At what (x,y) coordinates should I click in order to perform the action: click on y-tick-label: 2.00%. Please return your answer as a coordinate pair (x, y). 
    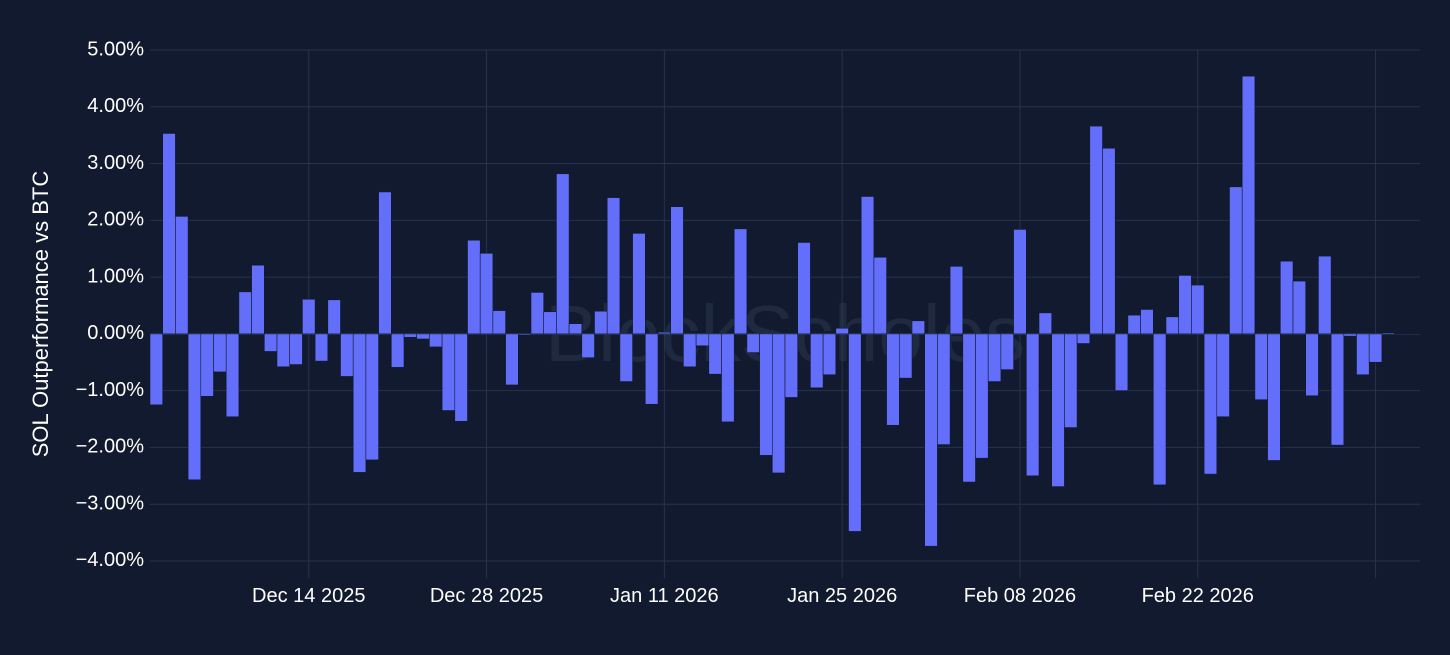
    Looking at the image, I should click on (115, 220).